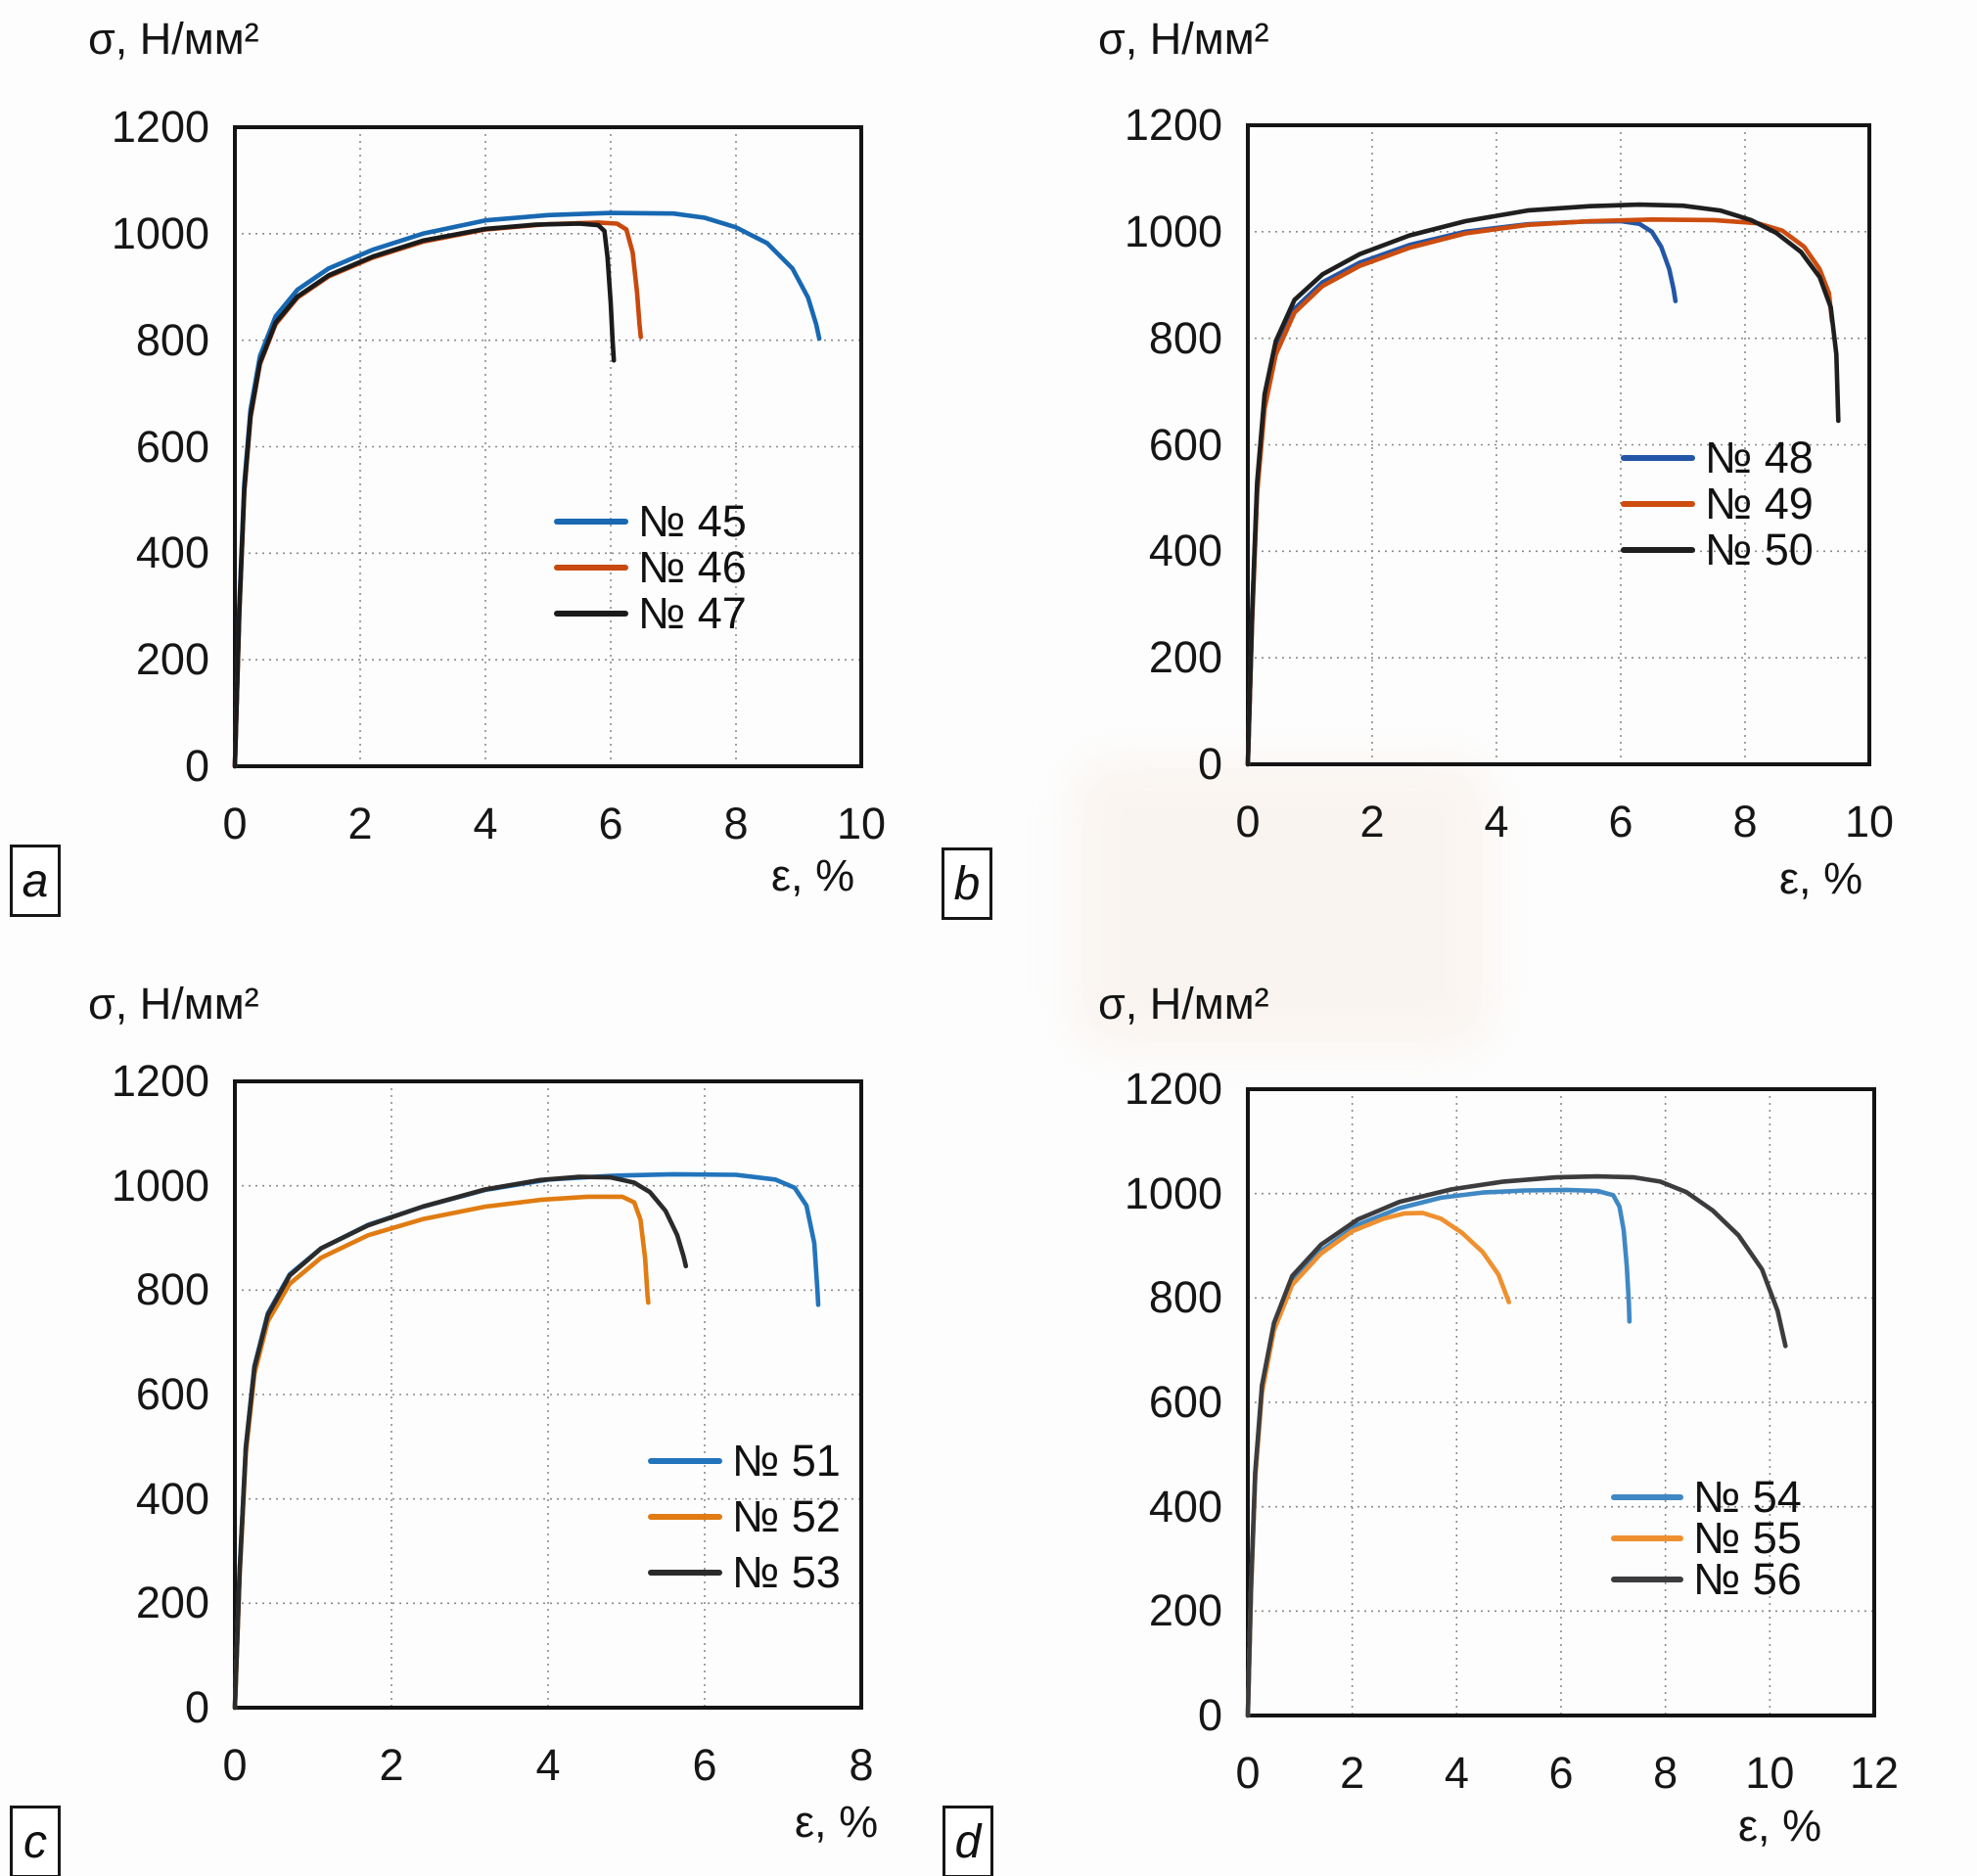 Image resolution: width=1977 pixels, height=1876 pixels. I want to click on curve-№-53, so click(460, 1442).